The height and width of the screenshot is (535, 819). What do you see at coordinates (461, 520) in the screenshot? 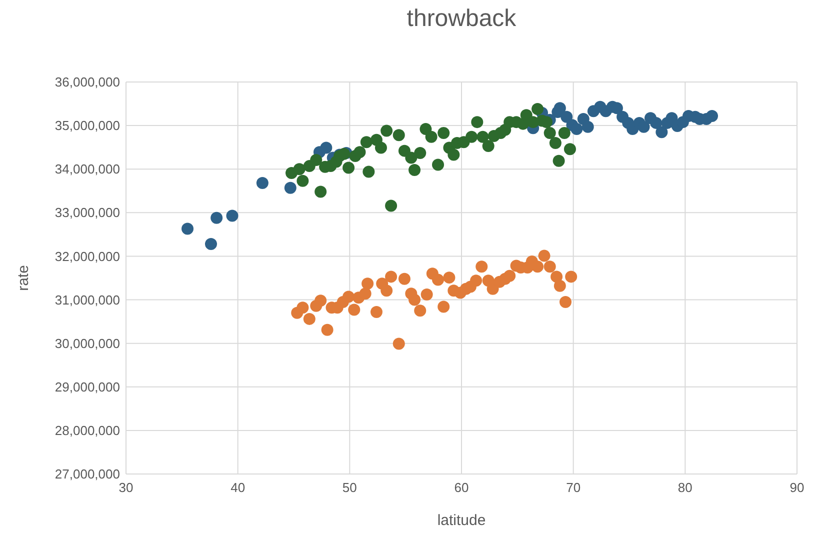
I see `x-axis-title: latitude` at bounding box center [461, 520].